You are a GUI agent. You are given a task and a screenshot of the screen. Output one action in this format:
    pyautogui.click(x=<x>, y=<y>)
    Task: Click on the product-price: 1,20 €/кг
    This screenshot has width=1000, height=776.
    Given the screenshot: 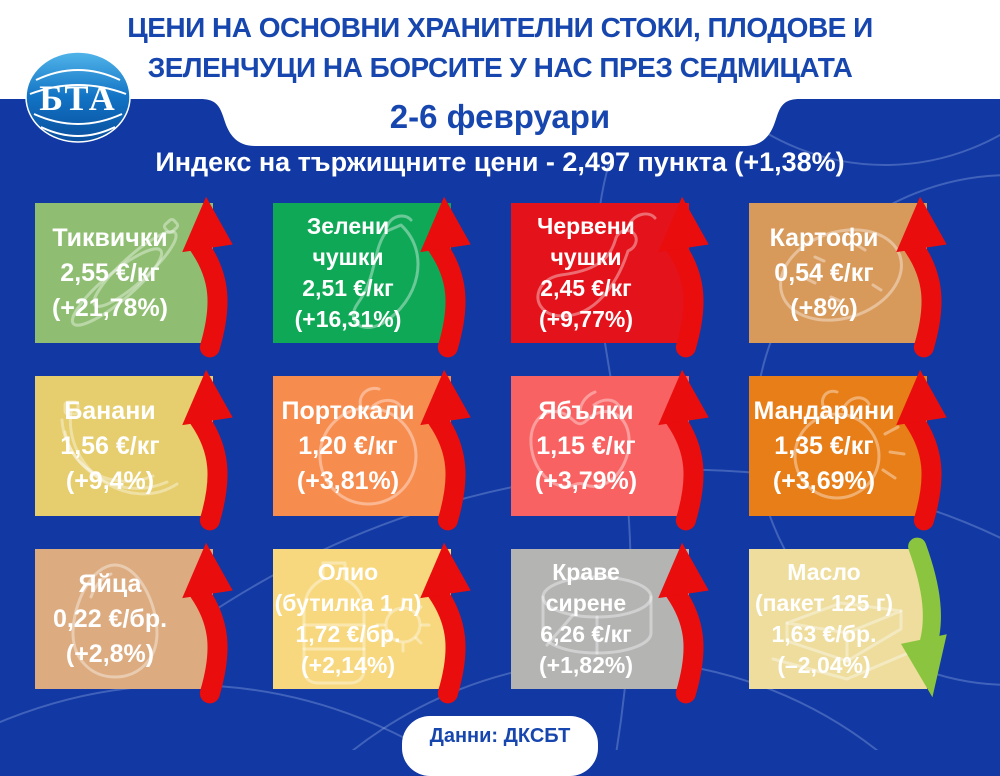 What is the action you would take?
    pyautogui.click(x=348, y=445)
    